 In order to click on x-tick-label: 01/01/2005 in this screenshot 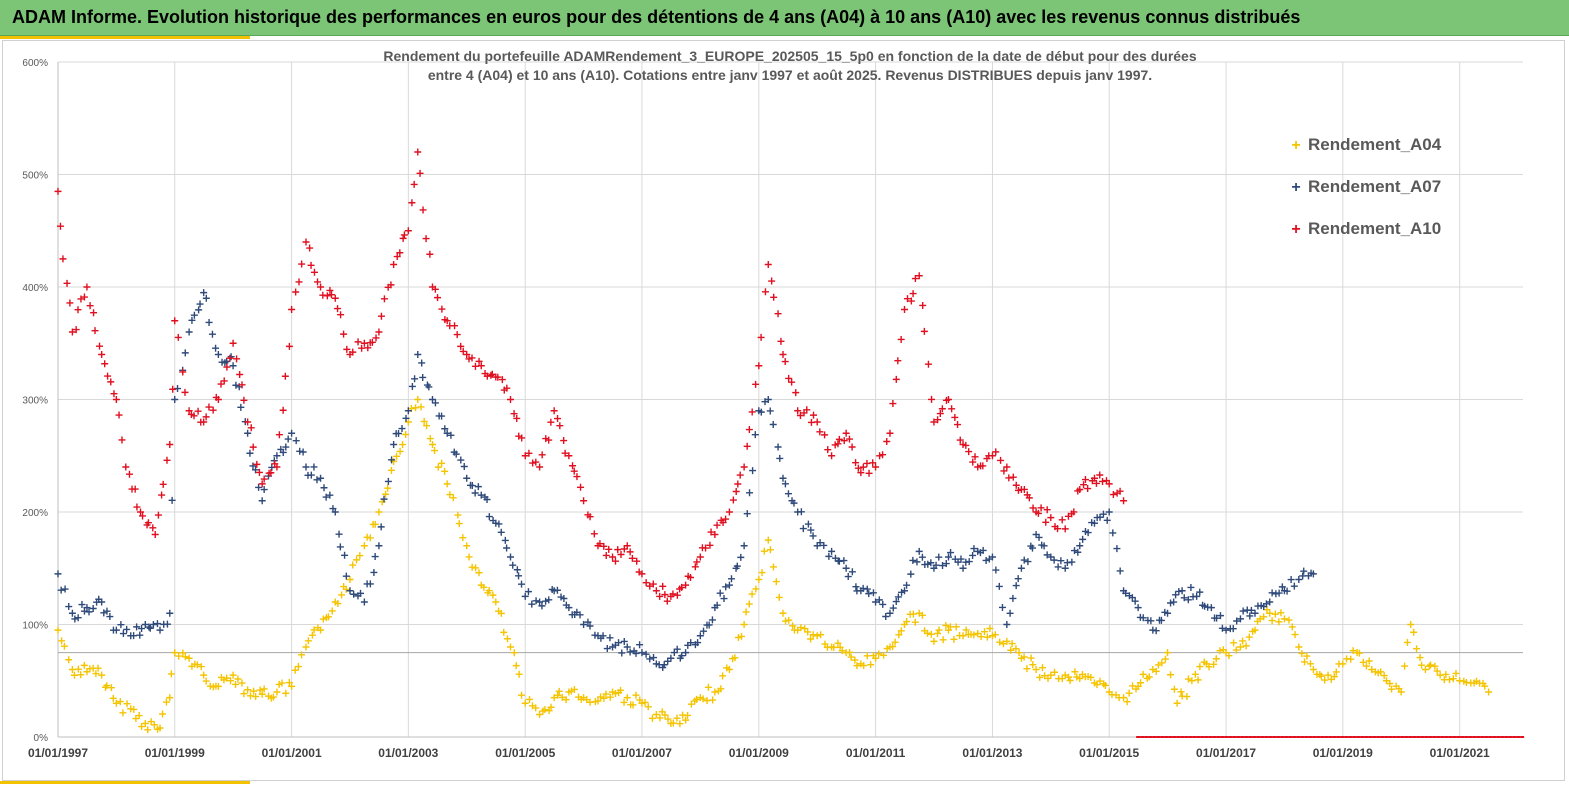, I will do `click(525, 753)`.